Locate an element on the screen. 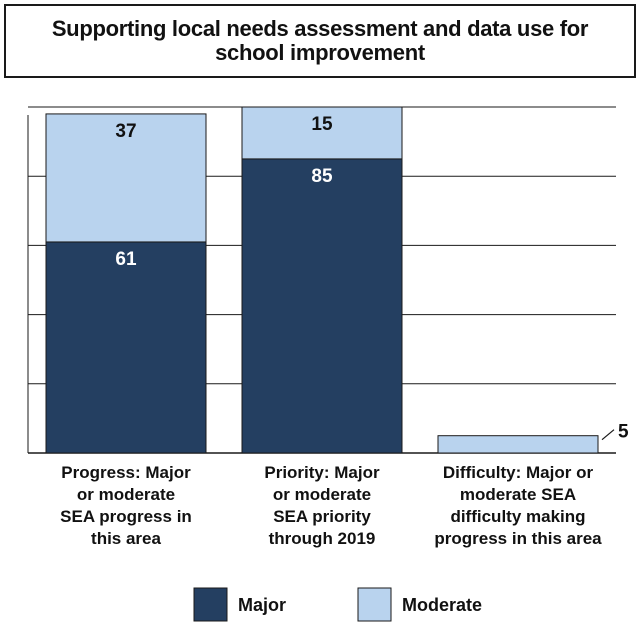  category-label-line: Priority: Major is located at coordinates (322, 472).